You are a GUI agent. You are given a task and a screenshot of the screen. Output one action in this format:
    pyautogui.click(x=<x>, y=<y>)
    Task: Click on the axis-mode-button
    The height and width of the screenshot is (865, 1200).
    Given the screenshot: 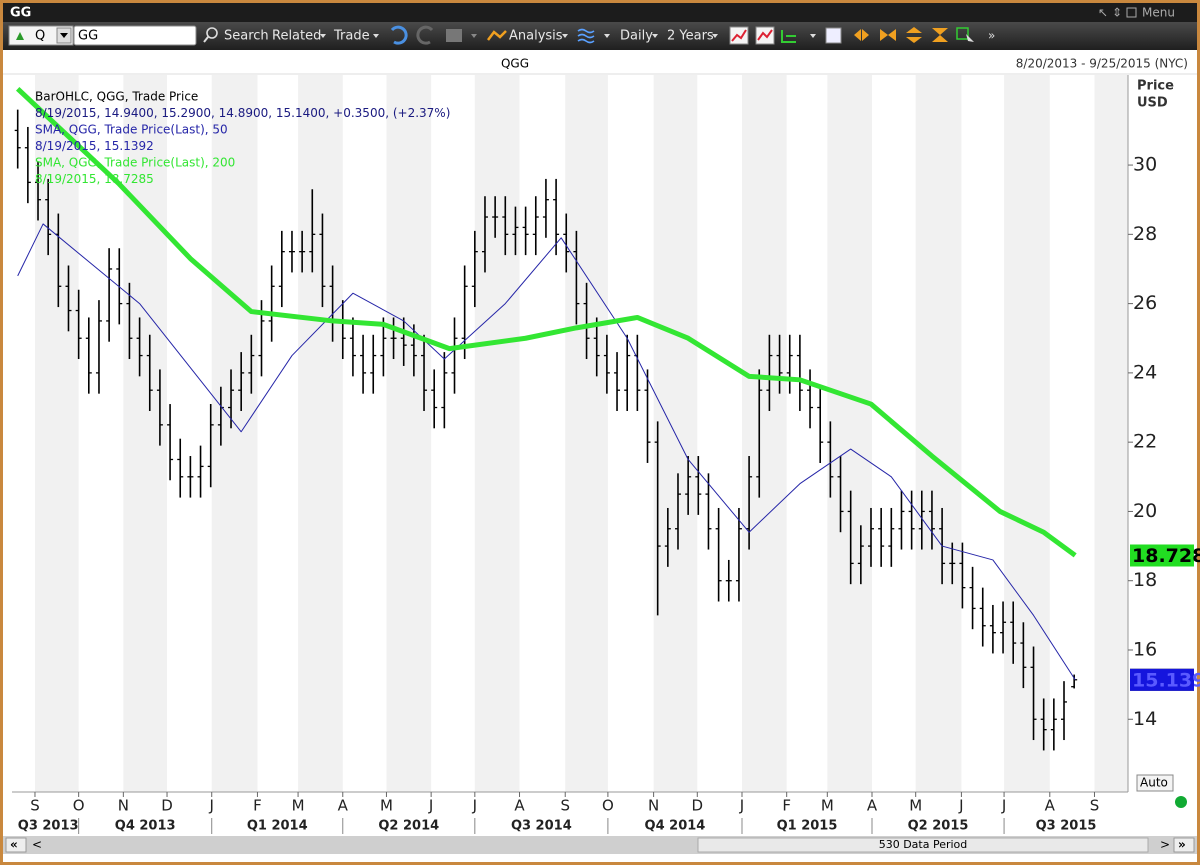 What is the action you would take?
    pyautogui.click(x=1155, y=783)
    